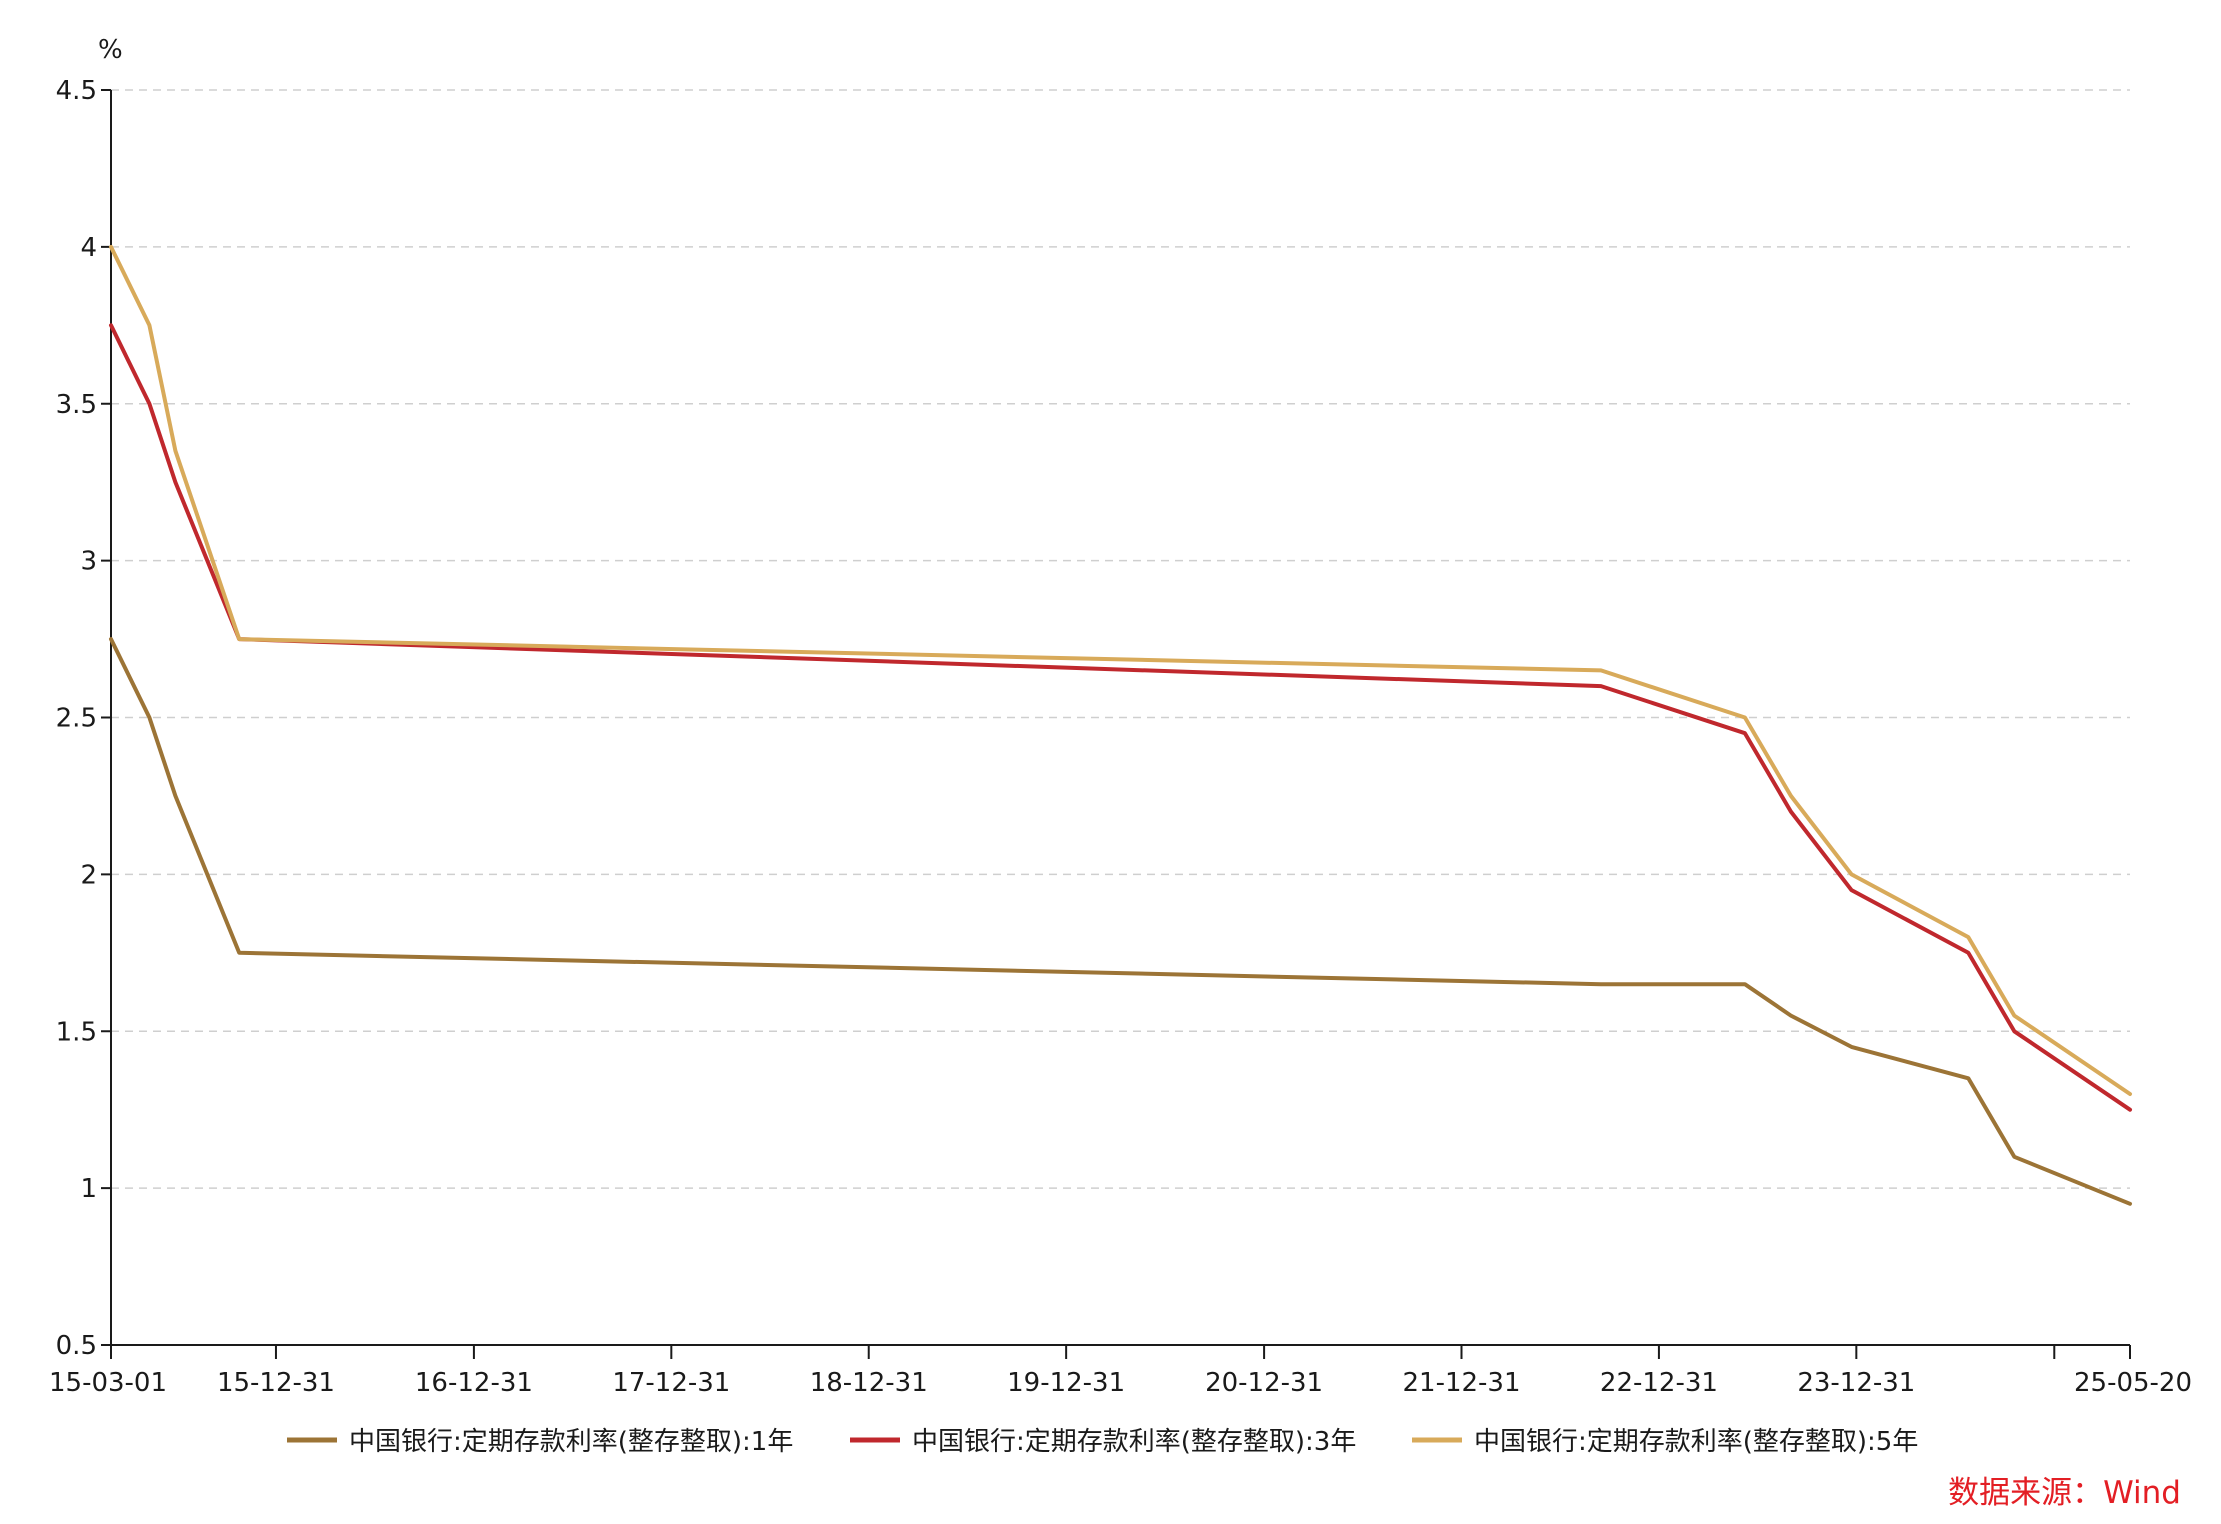 The height and width of the screenshot is (1524, 2221). What do you see at coordinates (88, 1189) in the screenshot?
I see `y-tick-label: 1` at bounding box center [88, 1189].